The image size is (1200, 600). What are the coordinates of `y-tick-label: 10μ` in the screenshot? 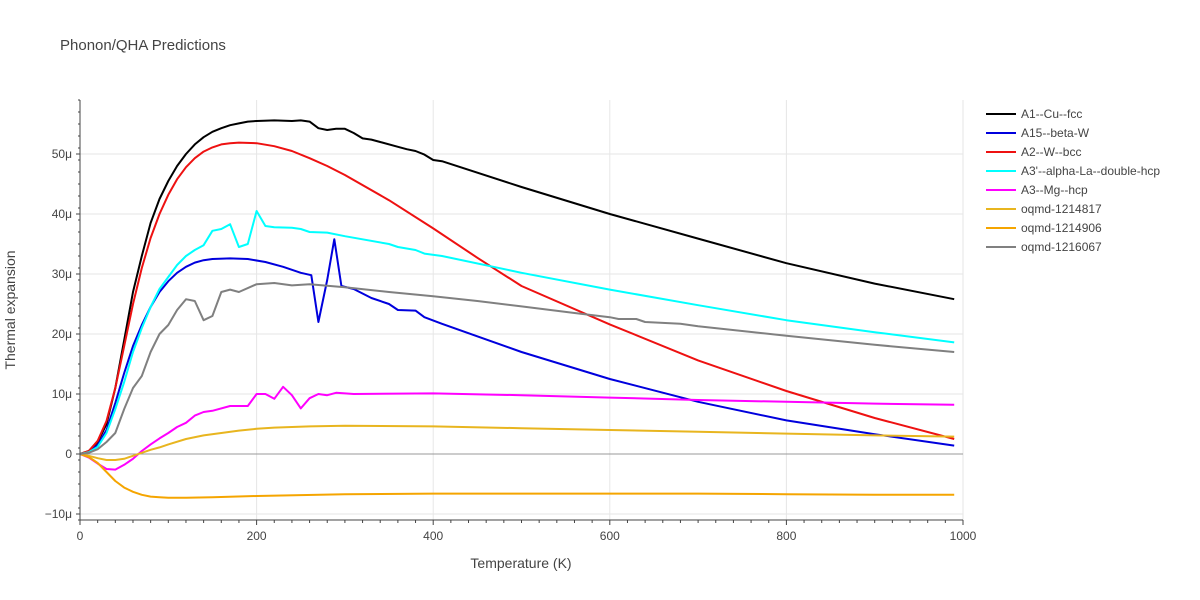 It's located at (62, 394).